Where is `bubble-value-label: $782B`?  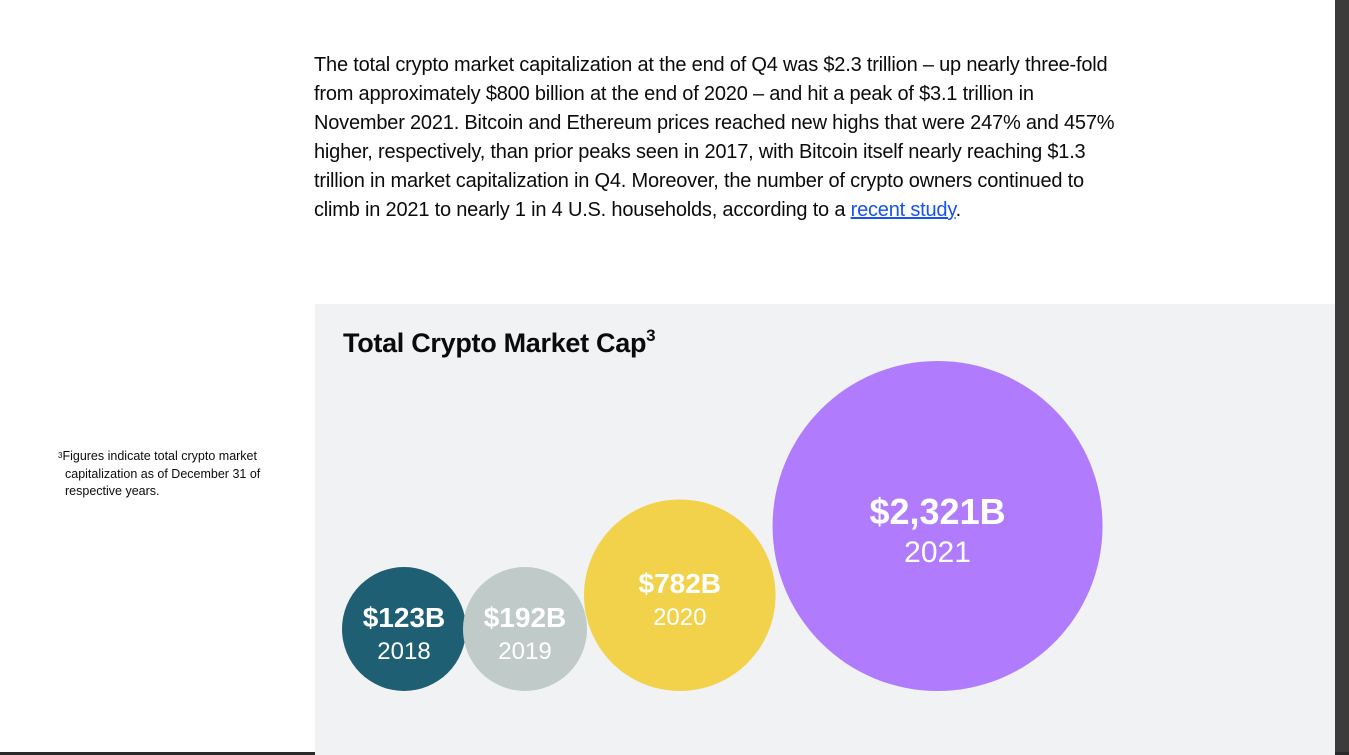
bubble-value-label: $782B is located at coordinates (680, 583).